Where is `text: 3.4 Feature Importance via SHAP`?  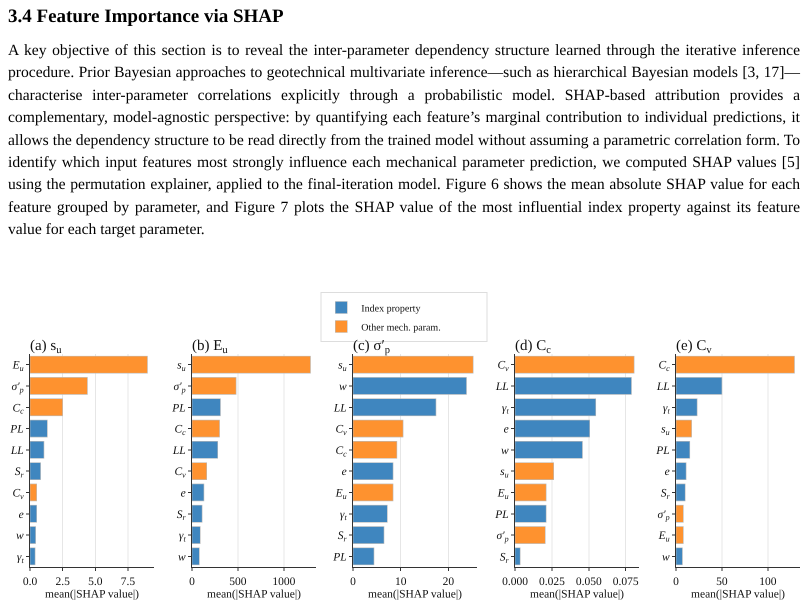
text: 3.4 Feature Importance via SHAP is located at coordinates (146, 17).